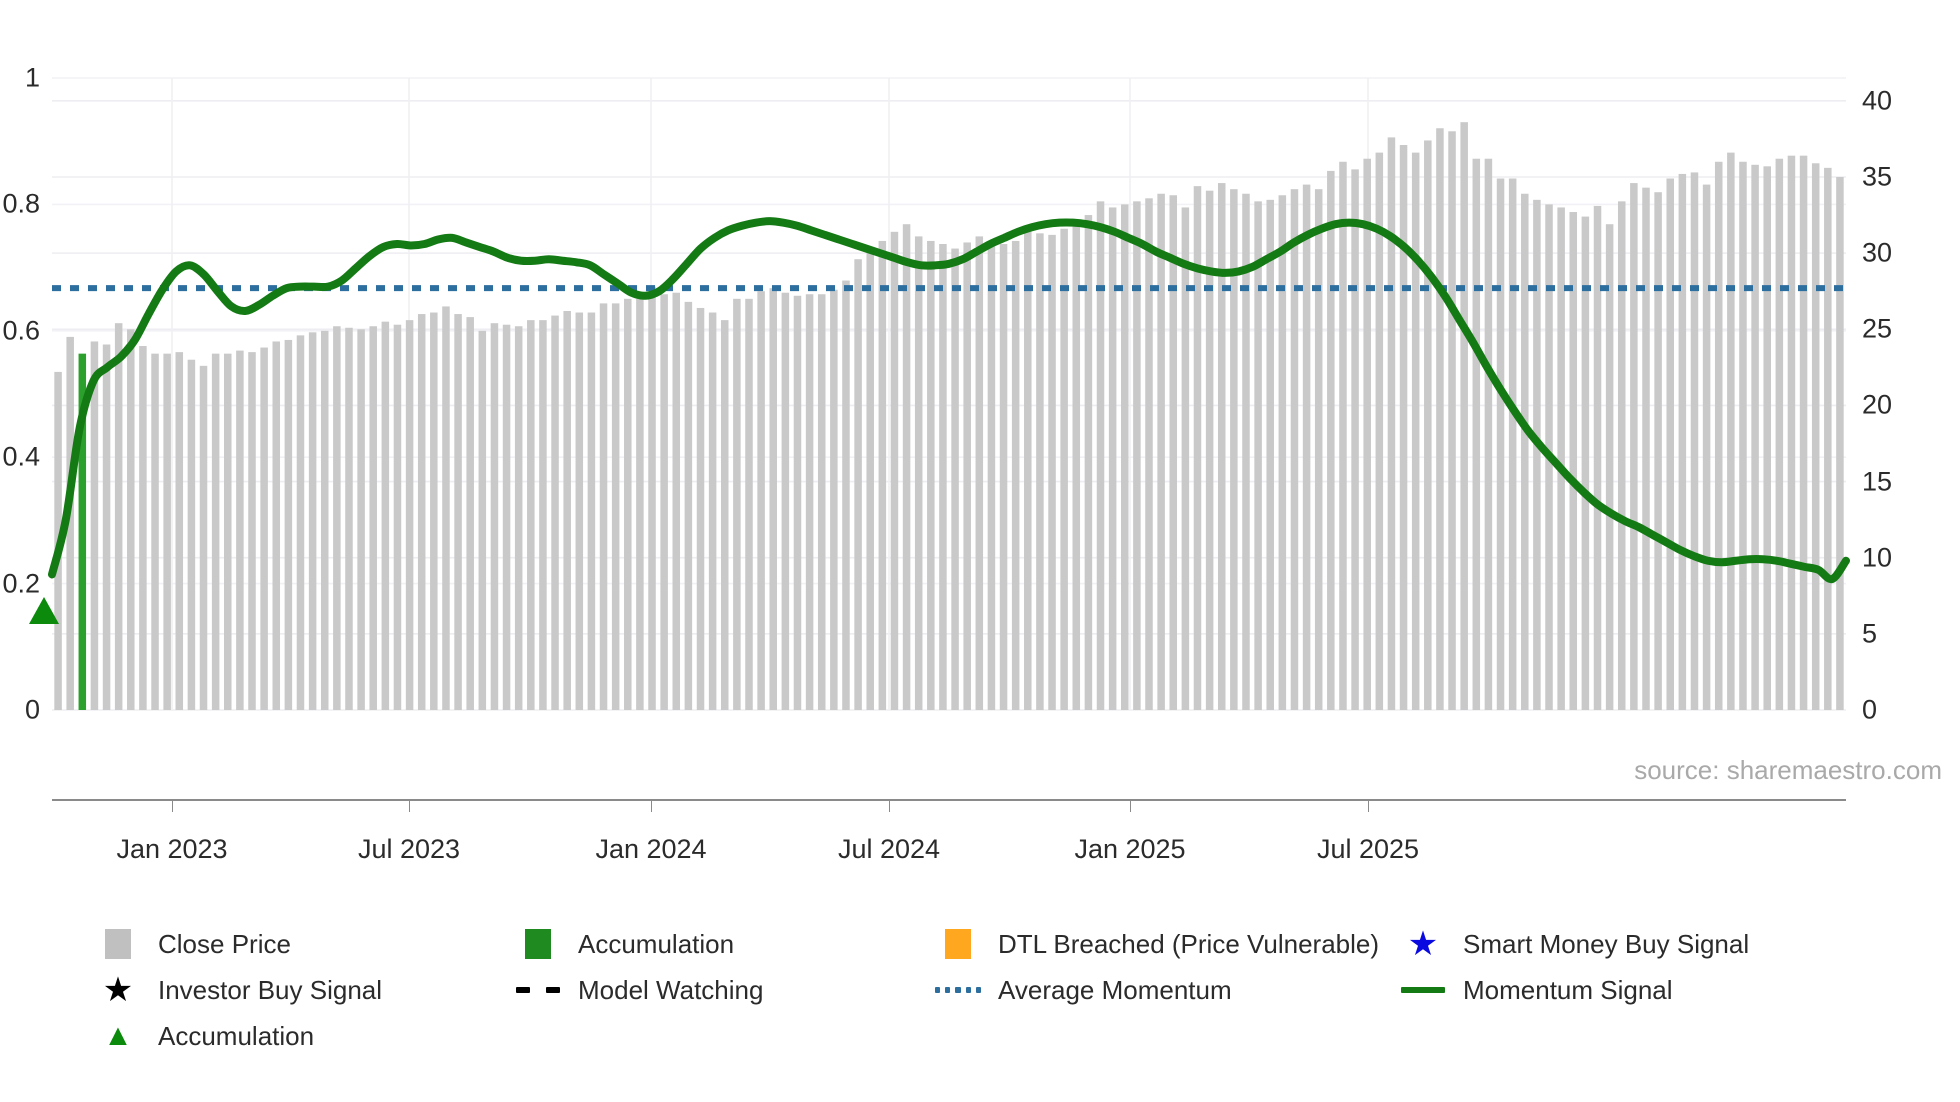 The height and width of the screenshot is (1102, 1960). I want to click on legend-item: Average Momentum, so click(1168, 990).